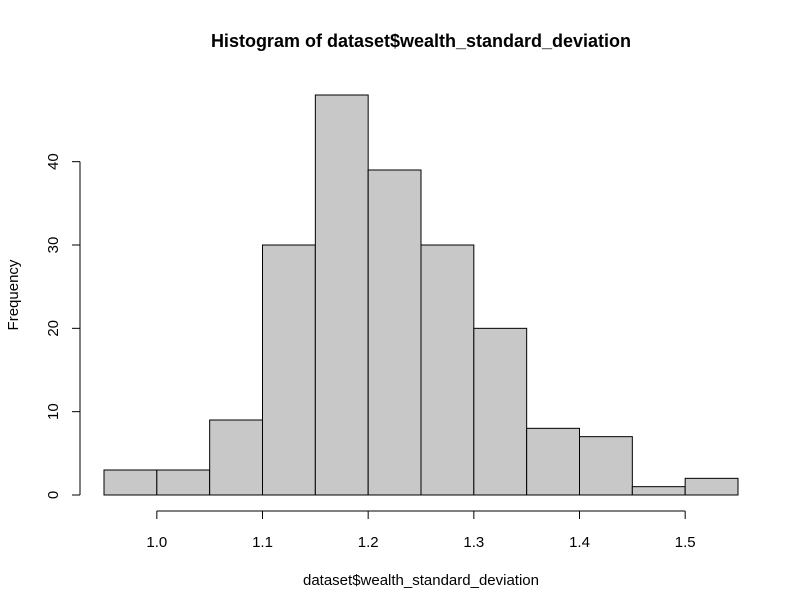 This screenshot has height=609, width=804. What do you see at coordinates (421, 580) in the screenshot?
I see `x-axis-label: dataset$wealth_standard_deviation` at bounding box center [421, 580].